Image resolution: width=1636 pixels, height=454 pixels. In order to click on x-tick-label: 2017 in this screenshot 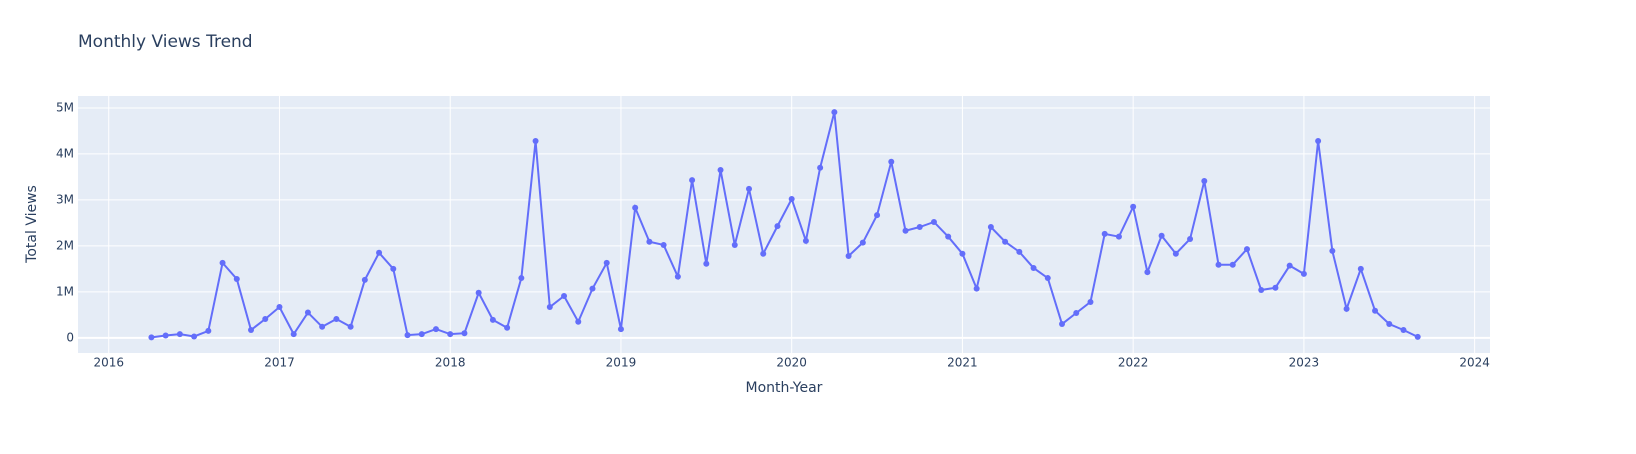, I will do `click(279, 363)`.